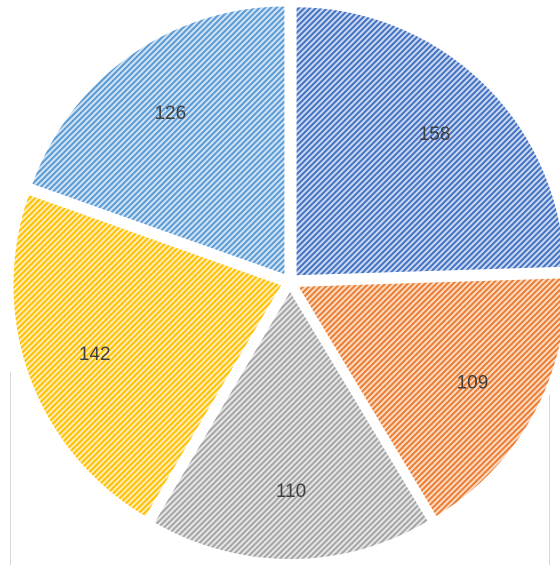 Image resolution: width=560 pixels, height=570 pixels. Describe the element at coordinates (435, 134) in the screenshot. I see `data-label-158: 158` at that location.